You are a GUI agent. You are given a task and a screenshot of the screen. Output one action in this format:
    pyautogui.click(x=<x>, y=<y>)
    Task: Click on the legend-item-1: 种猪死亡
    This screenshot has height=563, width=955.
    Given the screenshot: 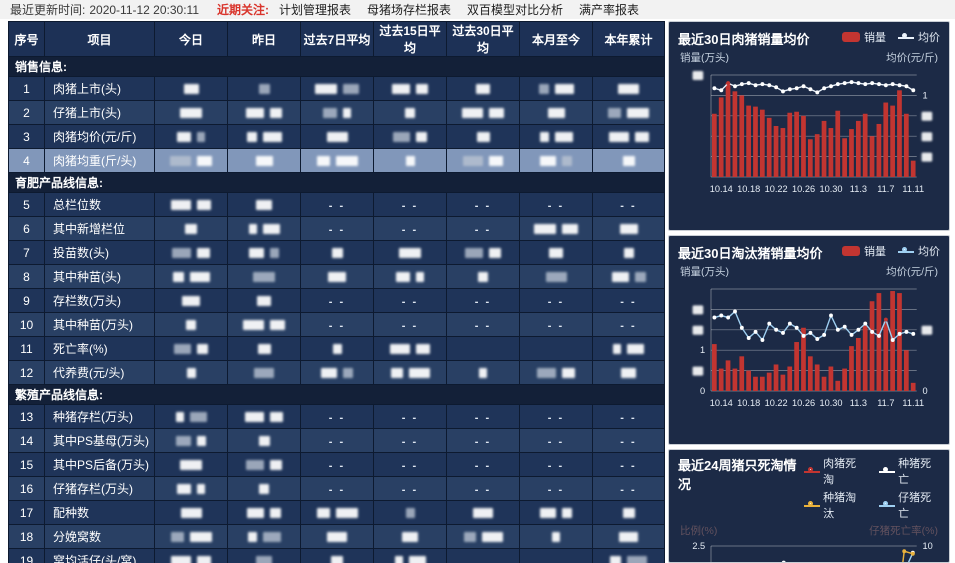 What is the action you would take?
    pyautogui.click(x=909, y=471)
    